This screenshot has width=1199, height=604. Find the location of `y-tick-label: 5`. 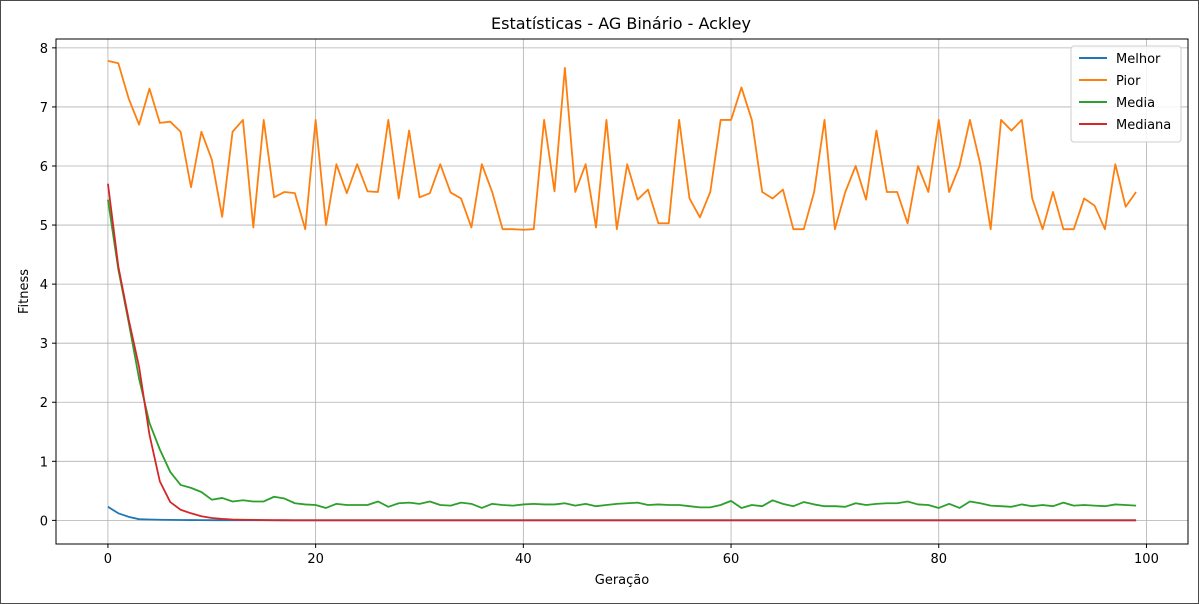

y-tick-label: 5 is located at coordinates (44, 226).